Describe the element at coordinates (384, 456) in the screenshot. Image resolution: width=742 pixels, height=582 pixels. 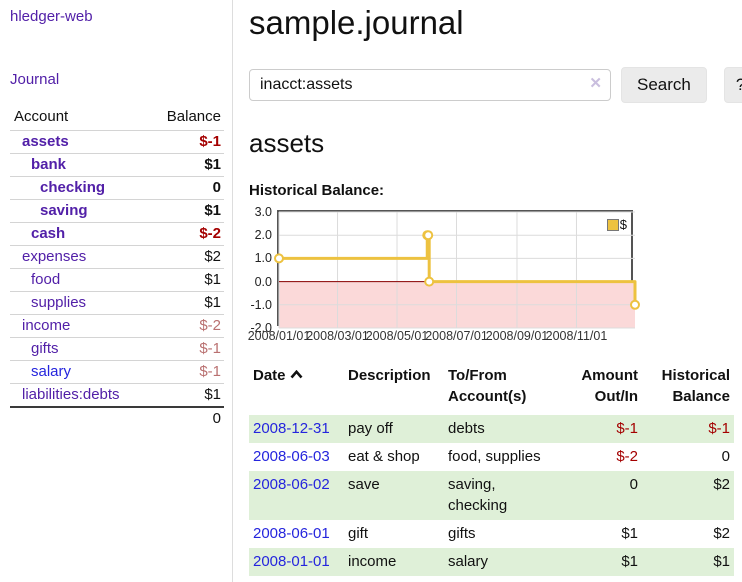
I see `transaction-description: eat & shop` at that location.